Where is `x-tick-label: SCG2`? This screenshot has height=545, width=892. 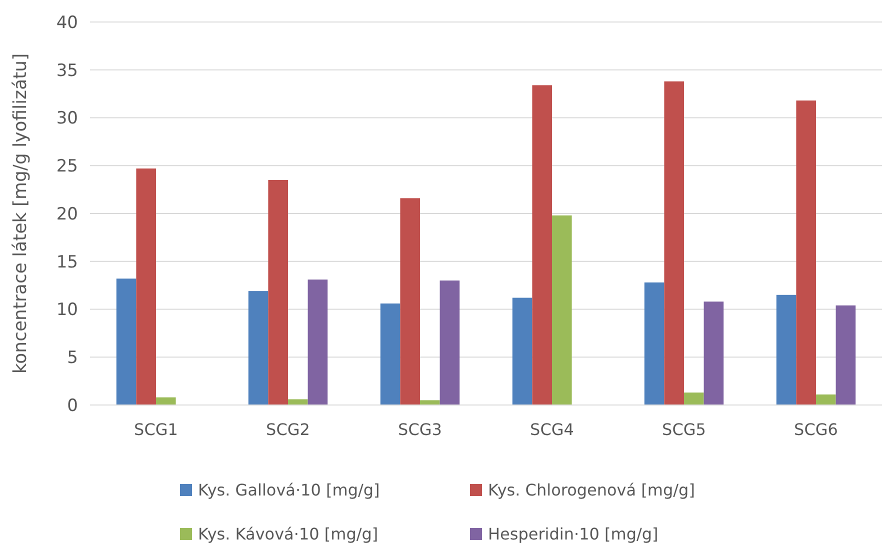 x-tick-label: SCG2 is located at coordinates (288, 429).